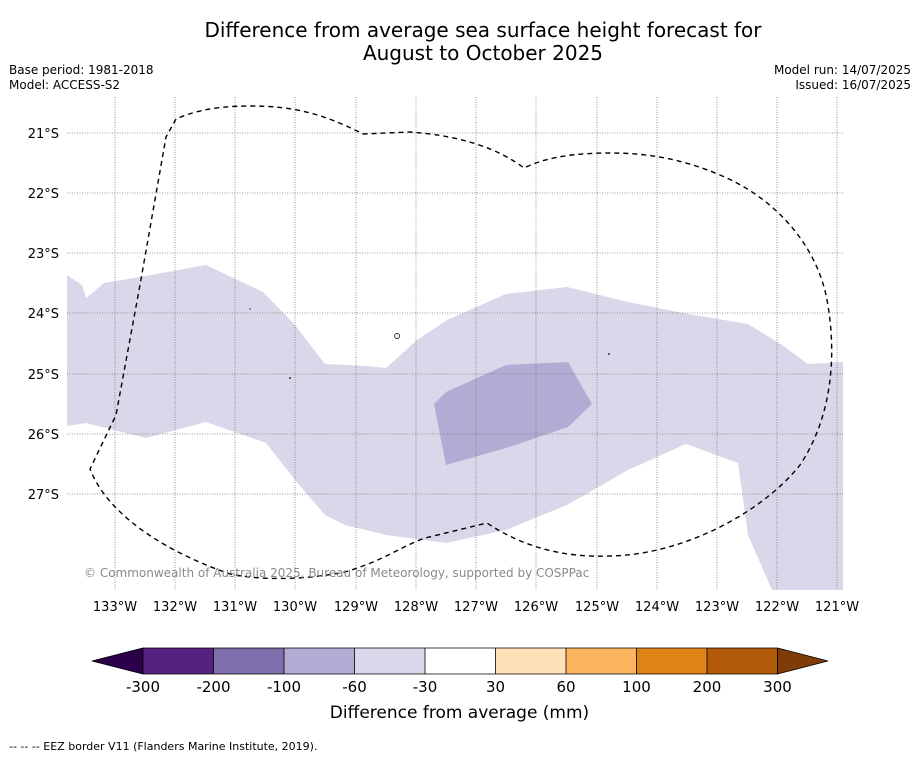  Describe the element at coordinates (213, 687) in the screenshot. I see `colorbar-tick-label: -200` at that location.